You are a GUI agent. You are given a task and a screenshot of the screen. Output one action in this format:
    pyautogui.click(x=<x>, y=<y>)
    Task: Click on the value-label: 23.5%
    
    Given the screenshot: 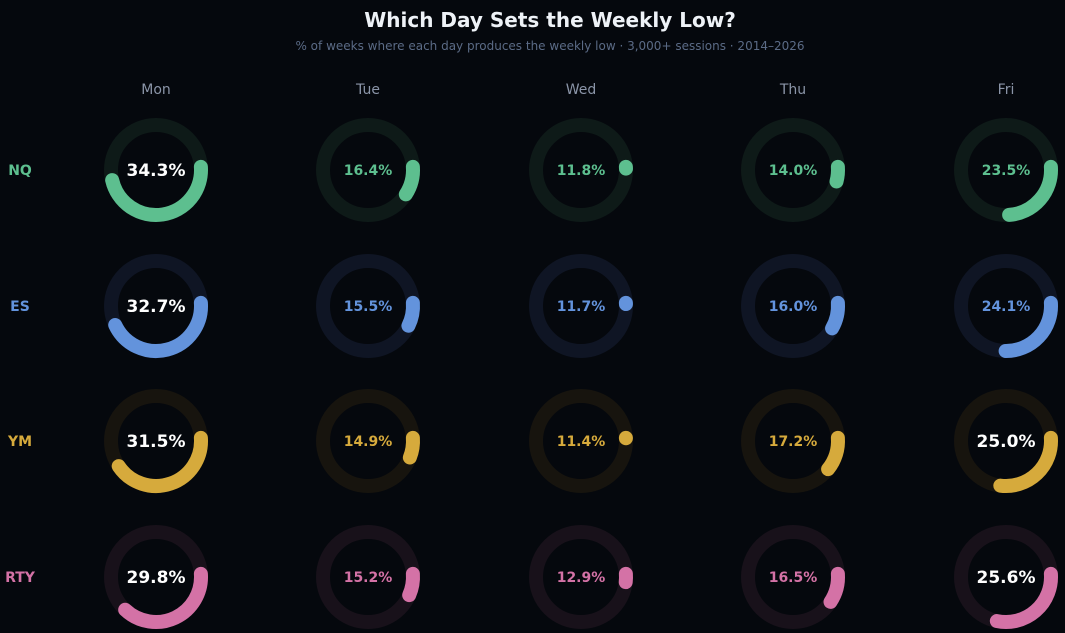 What is the action you would take?
    pyautogui.click(x=1006, y=171)
    